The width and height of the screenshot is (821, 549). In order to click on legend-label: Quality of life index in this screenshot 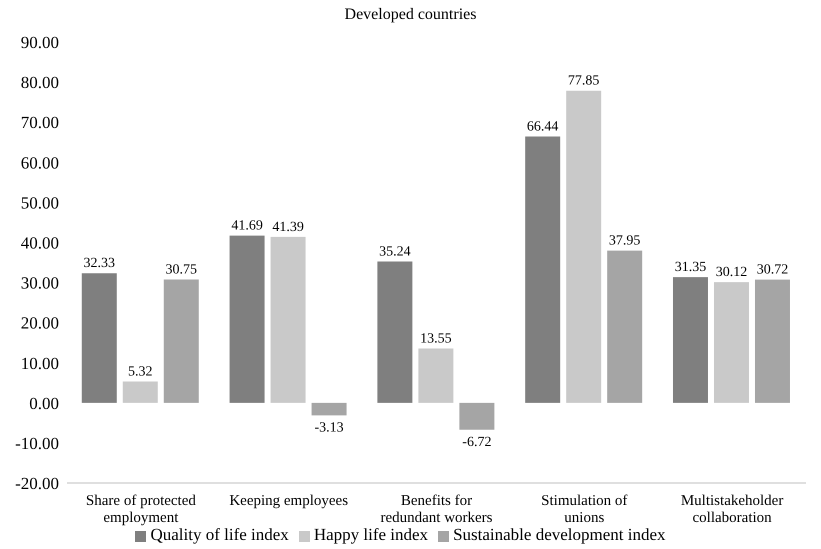, I will do `click(219, 534)`.